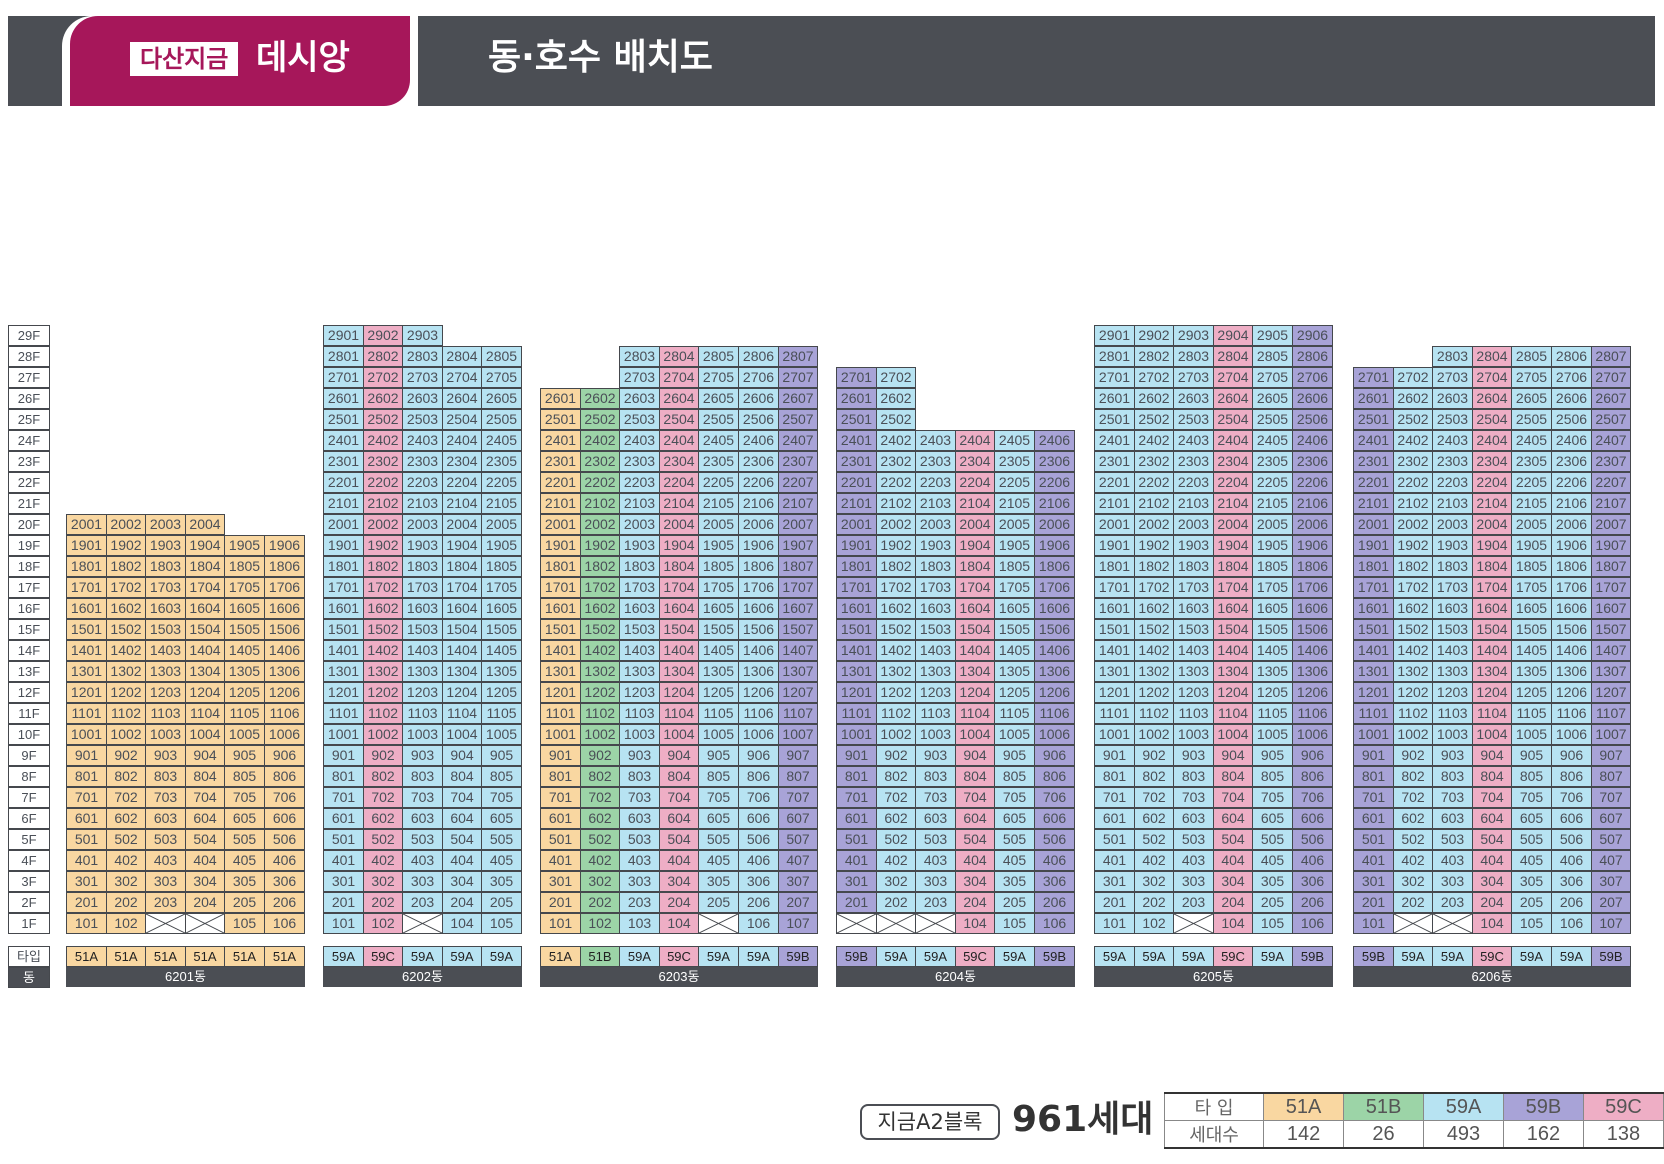  What do you see at coordinates (1233, 818) in the screenshot?
I see `unit-cell: 604` at bounding box center [1233, 818].